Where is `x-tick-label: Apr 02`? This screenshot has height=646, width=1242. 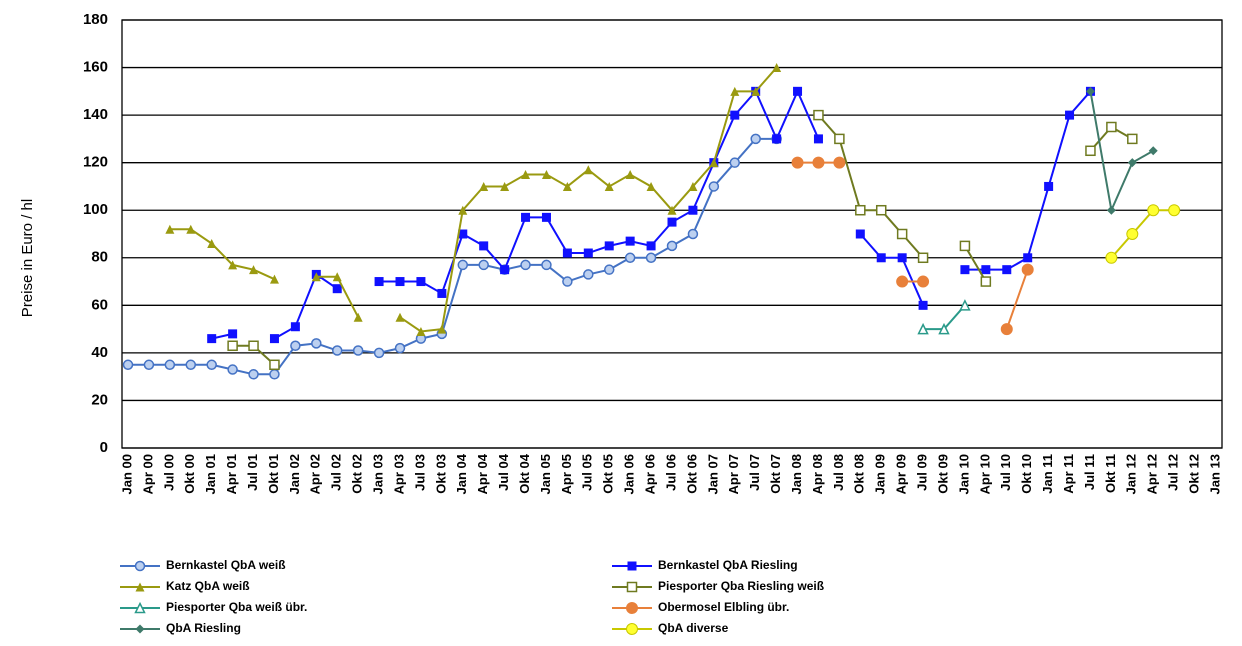
x-tick-label: Apr 02 is located at coordinates (315, 474).